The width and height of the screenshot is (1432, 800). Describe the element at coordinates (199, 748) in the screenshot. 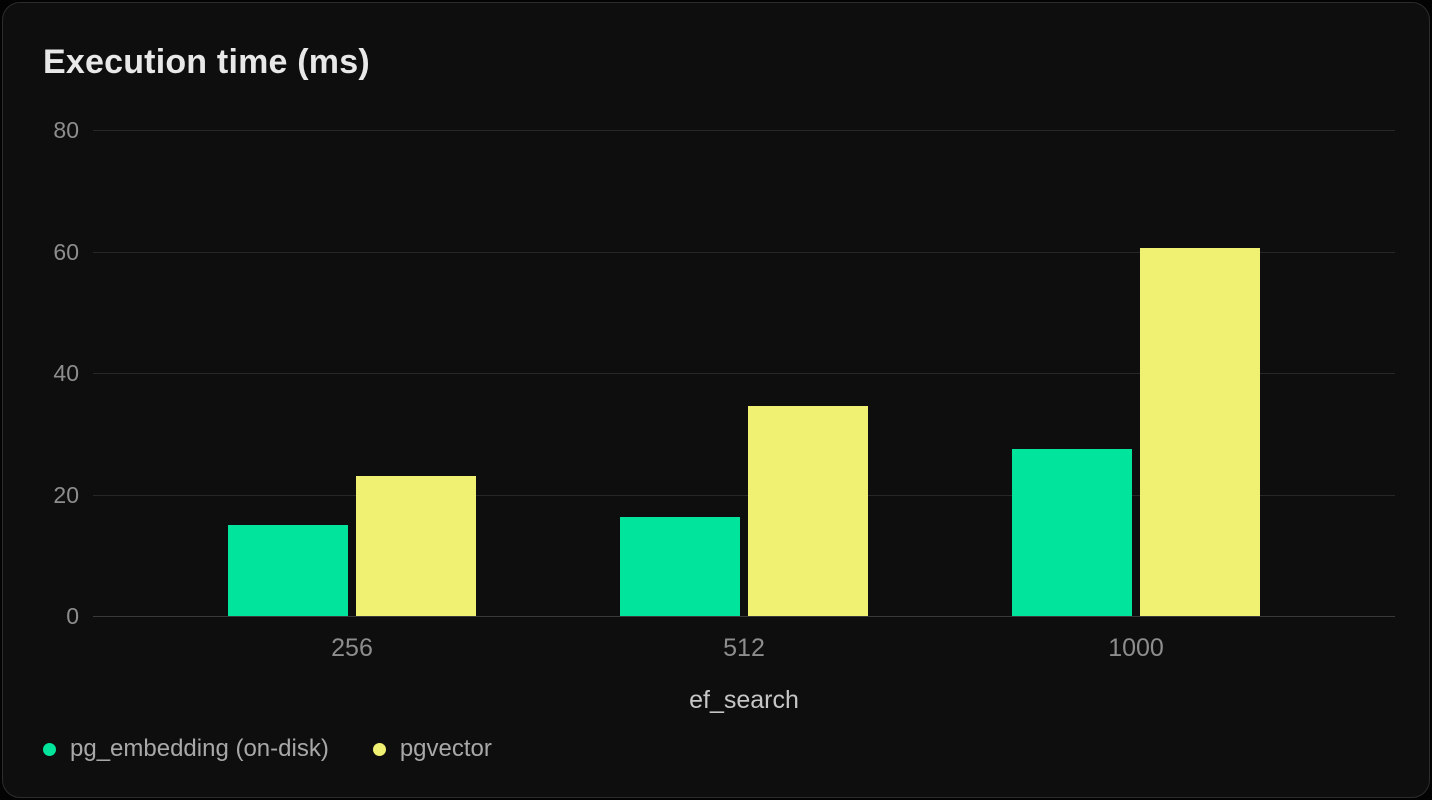

I see `legend-item-label: pg_embedding (on-disk)` at that location.